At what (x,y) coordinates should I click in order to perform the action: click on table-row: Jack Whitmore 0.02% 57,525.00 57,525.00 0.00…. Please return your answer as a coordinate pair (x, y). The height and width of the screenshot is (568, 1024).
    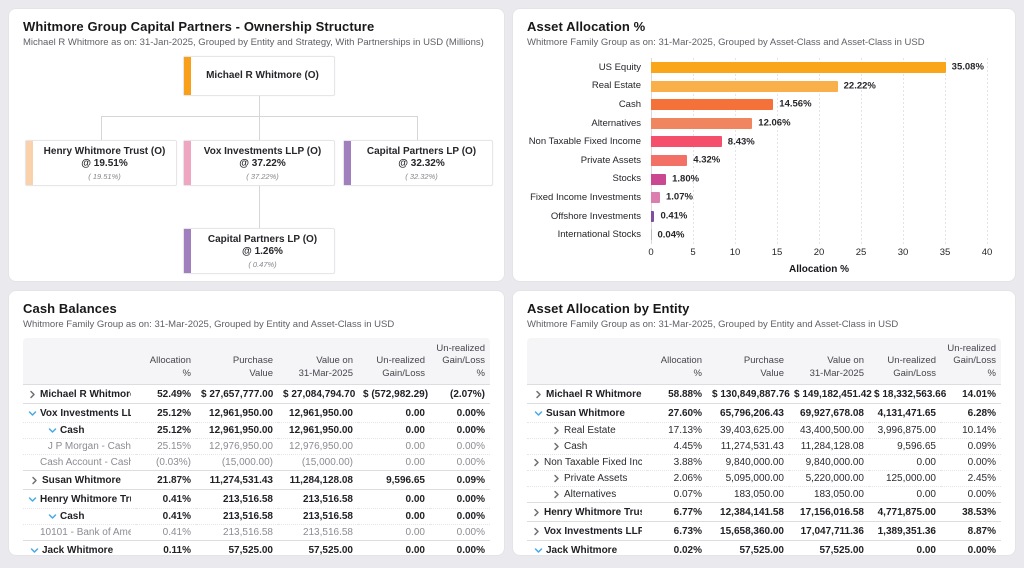
    Looking at the image, I should click on (764, 547).